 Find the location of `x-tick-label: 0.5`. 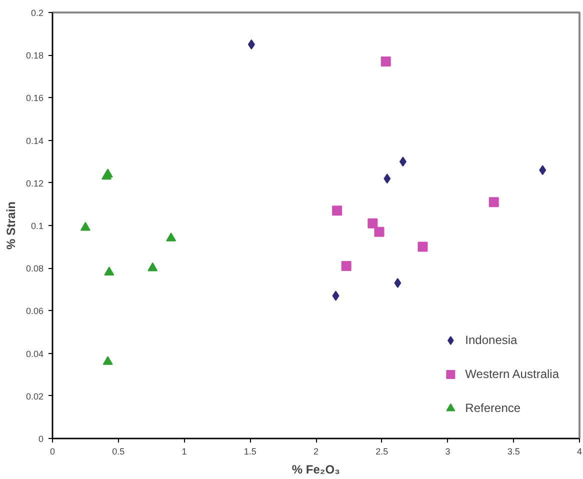

x-tick-label: 0.5 is located at coordinates (118, 451).